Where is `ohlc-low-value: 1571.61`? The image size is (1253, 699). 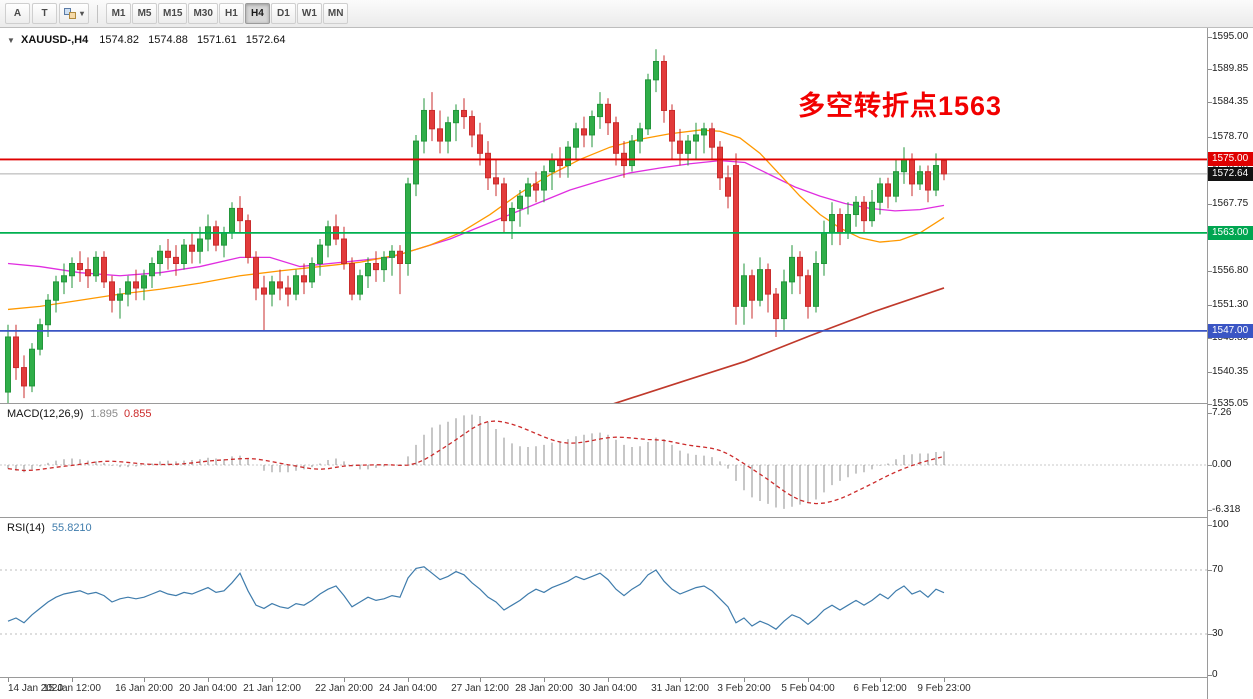 ohlc-low-value: 1571.61 is located at coordinates (216, 40).